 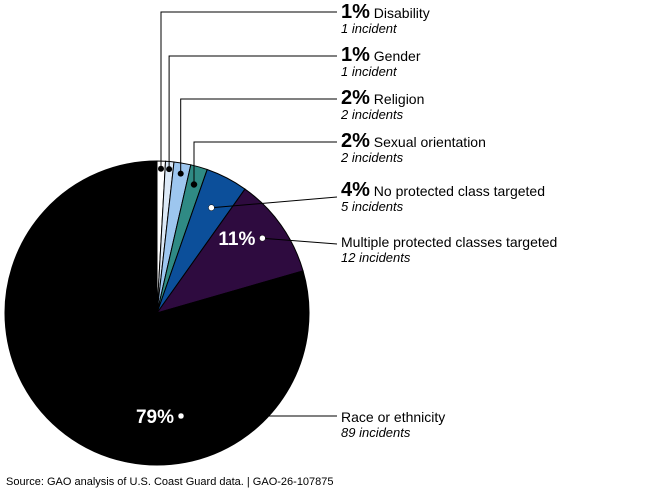 What do you see at coordinates (376, 432) in the screenshot?
I see `count-race-or-ethnicity: 89 incidents` at bounding box center [376, 432].